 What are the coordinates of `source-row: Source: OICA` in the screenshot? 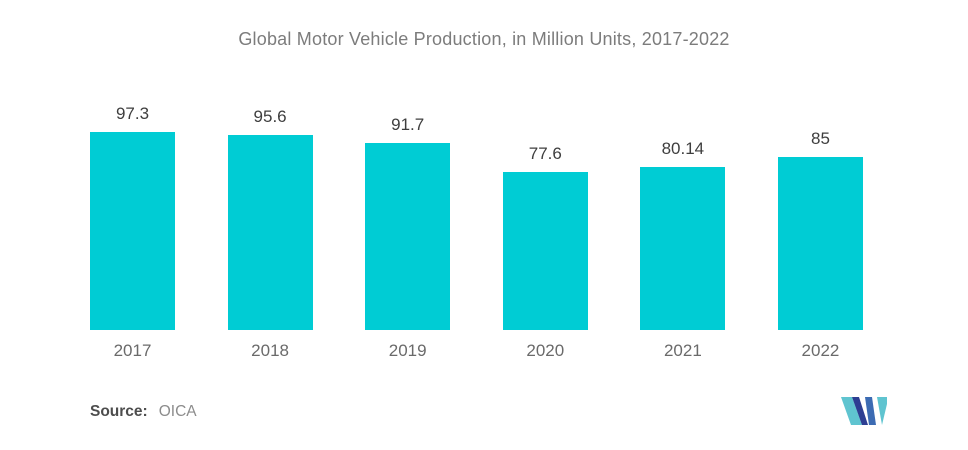 It's located at (143, 412).